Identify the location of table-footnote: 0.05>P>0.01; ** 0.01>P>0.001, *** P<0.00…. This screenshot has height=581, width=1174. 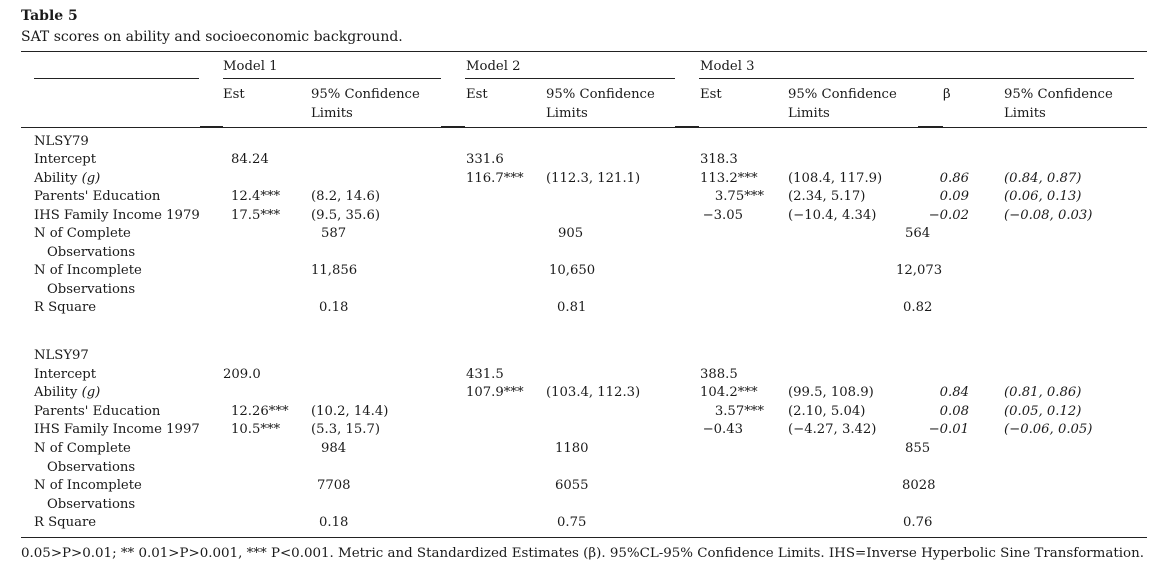
(582, 553).